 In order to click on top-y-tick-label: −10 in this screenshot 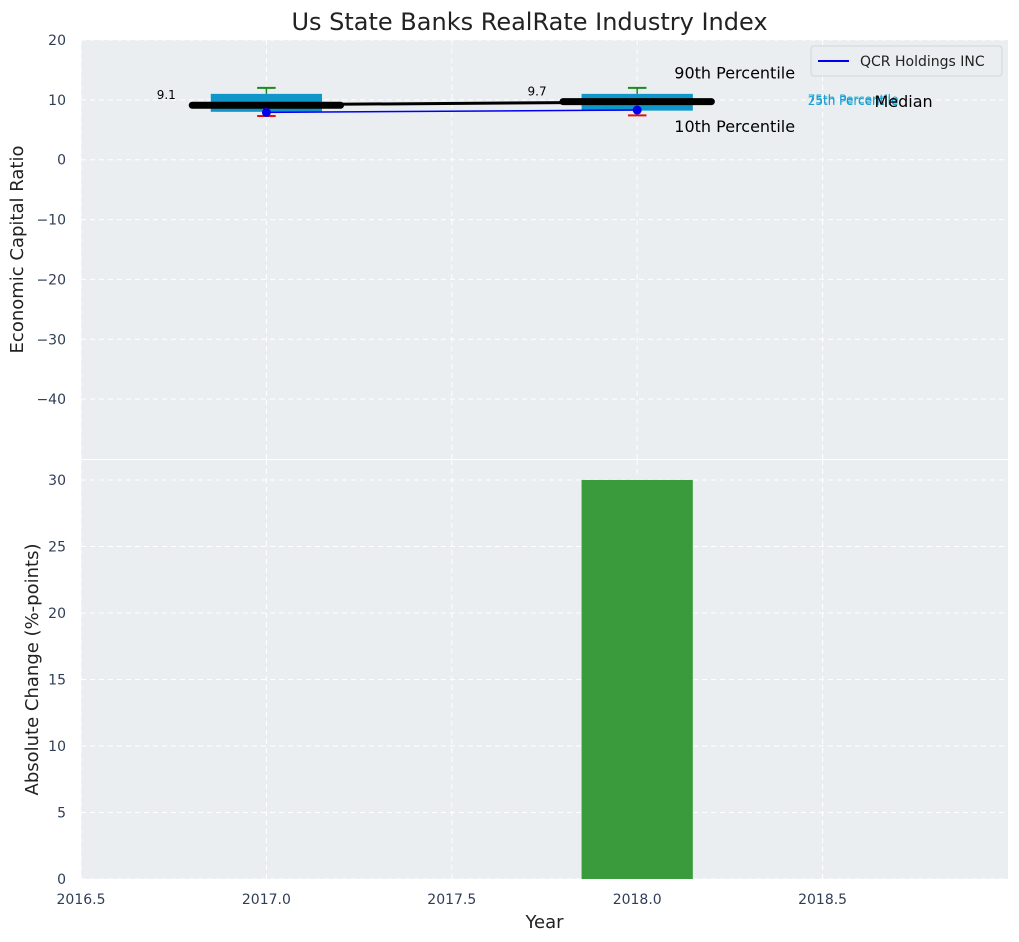, I will do `click(51, 221)`.